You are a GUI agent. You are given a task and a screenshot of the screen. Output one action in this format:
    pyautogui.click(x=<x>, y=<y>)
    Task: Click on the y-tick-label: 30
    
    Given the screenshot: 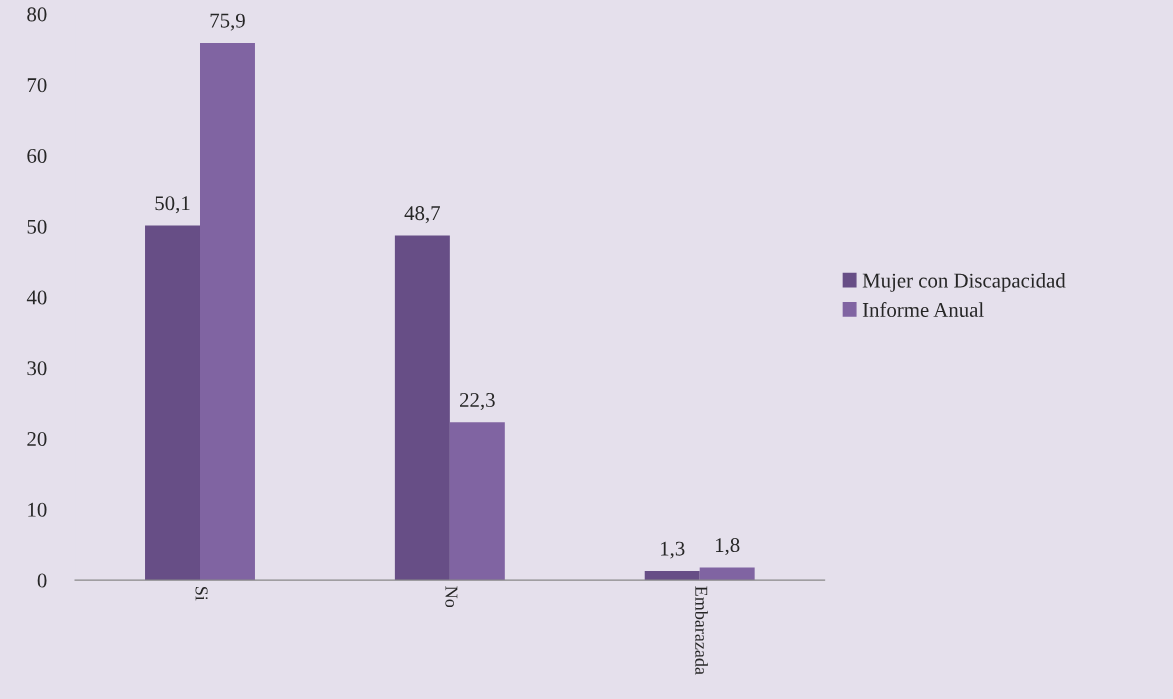 What is the action you would take?
    pyautogui.click(x=37, y=368)
    